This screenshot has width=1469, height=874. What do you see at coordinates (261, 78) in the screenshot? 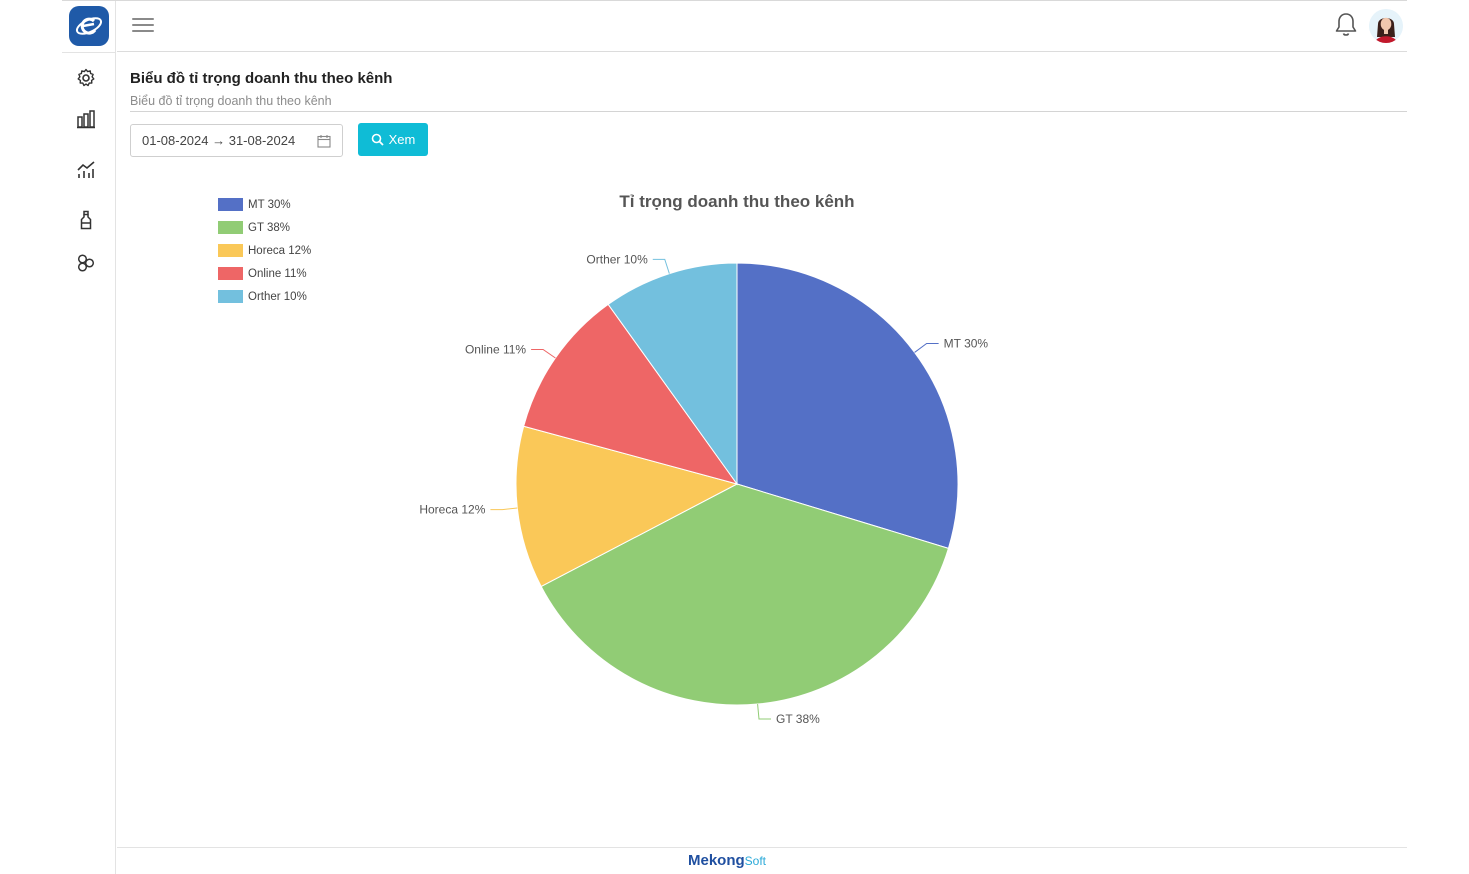
I see `page-title: Biểu đồ tỉ trọng doanh thu theo kênh` at bounding box center [261, 78].